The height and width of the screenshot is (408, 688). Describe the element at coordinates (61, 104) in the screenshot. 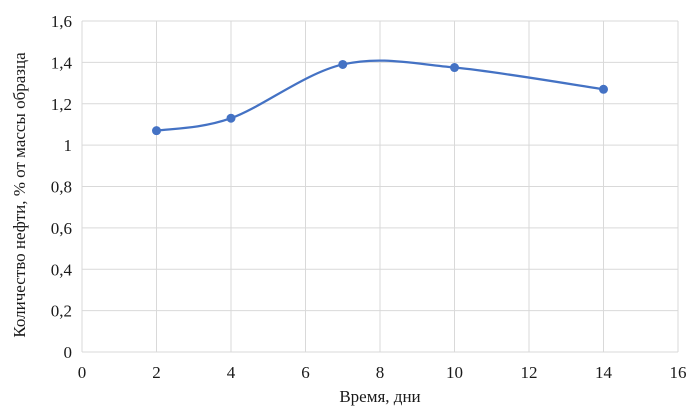

I see `y-tick-label: 1,2` at that location.